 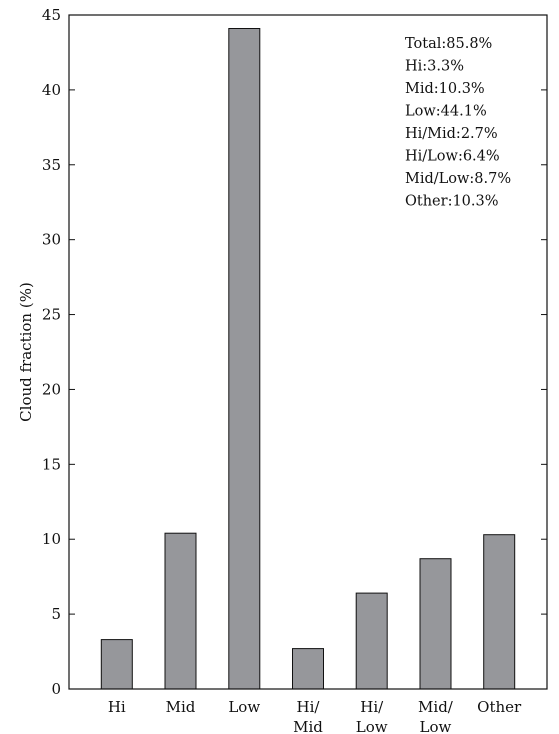 I want to click on bar-himid, so click(x=308, y=669).